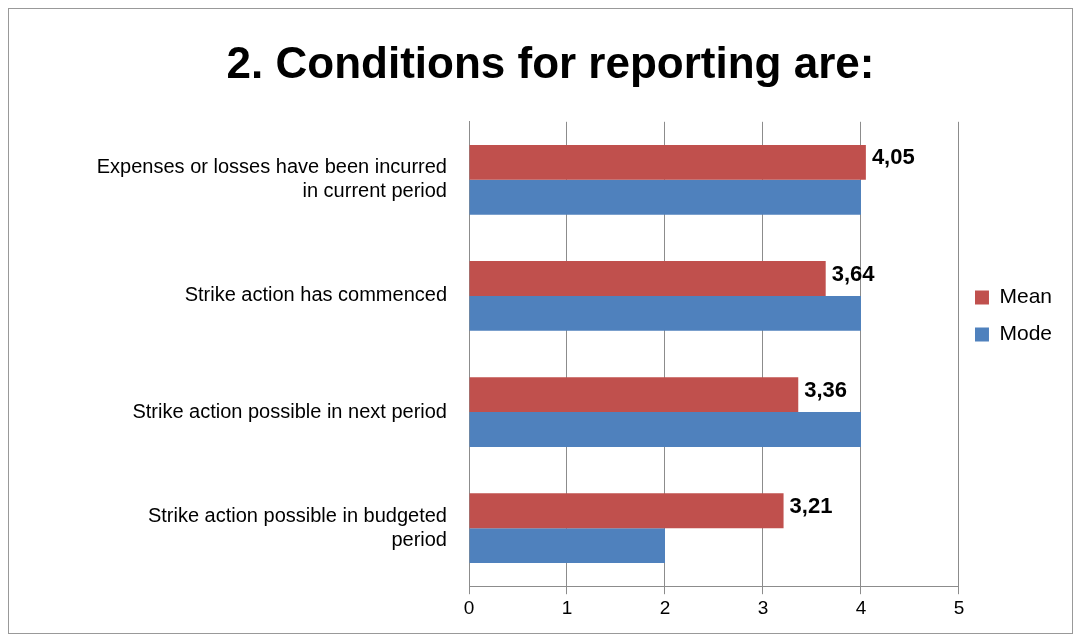  Describe the element at coordinates (893, 157) in the screenshot. I see `data-label: 4,05` at that location.